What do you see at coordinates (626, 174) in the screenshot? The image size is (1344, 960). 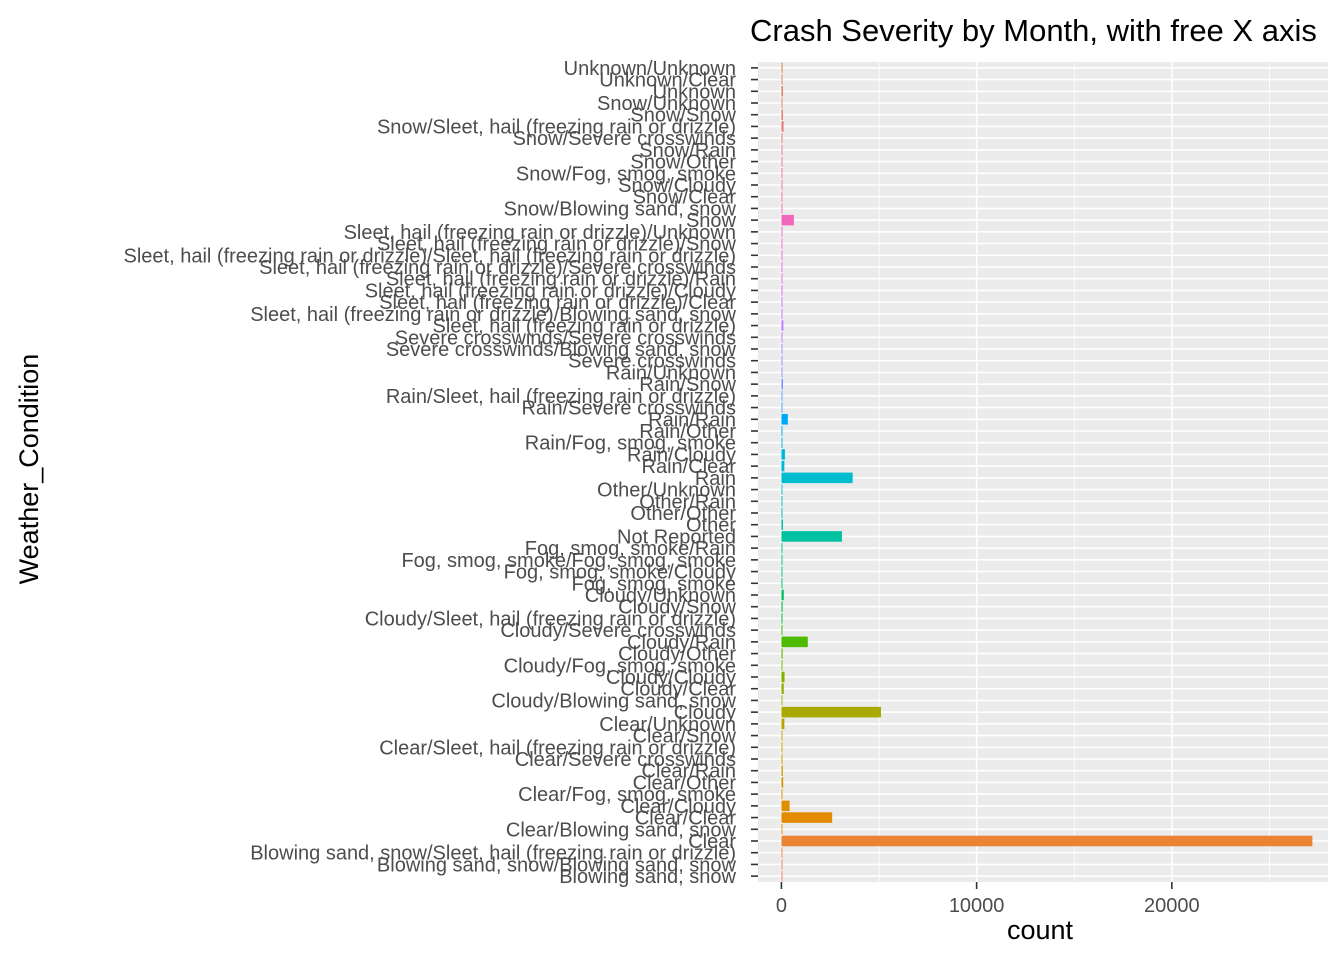 I see `y-tick-label: Snow/Fog, smog, smoke` at bounding box center [626, 174].